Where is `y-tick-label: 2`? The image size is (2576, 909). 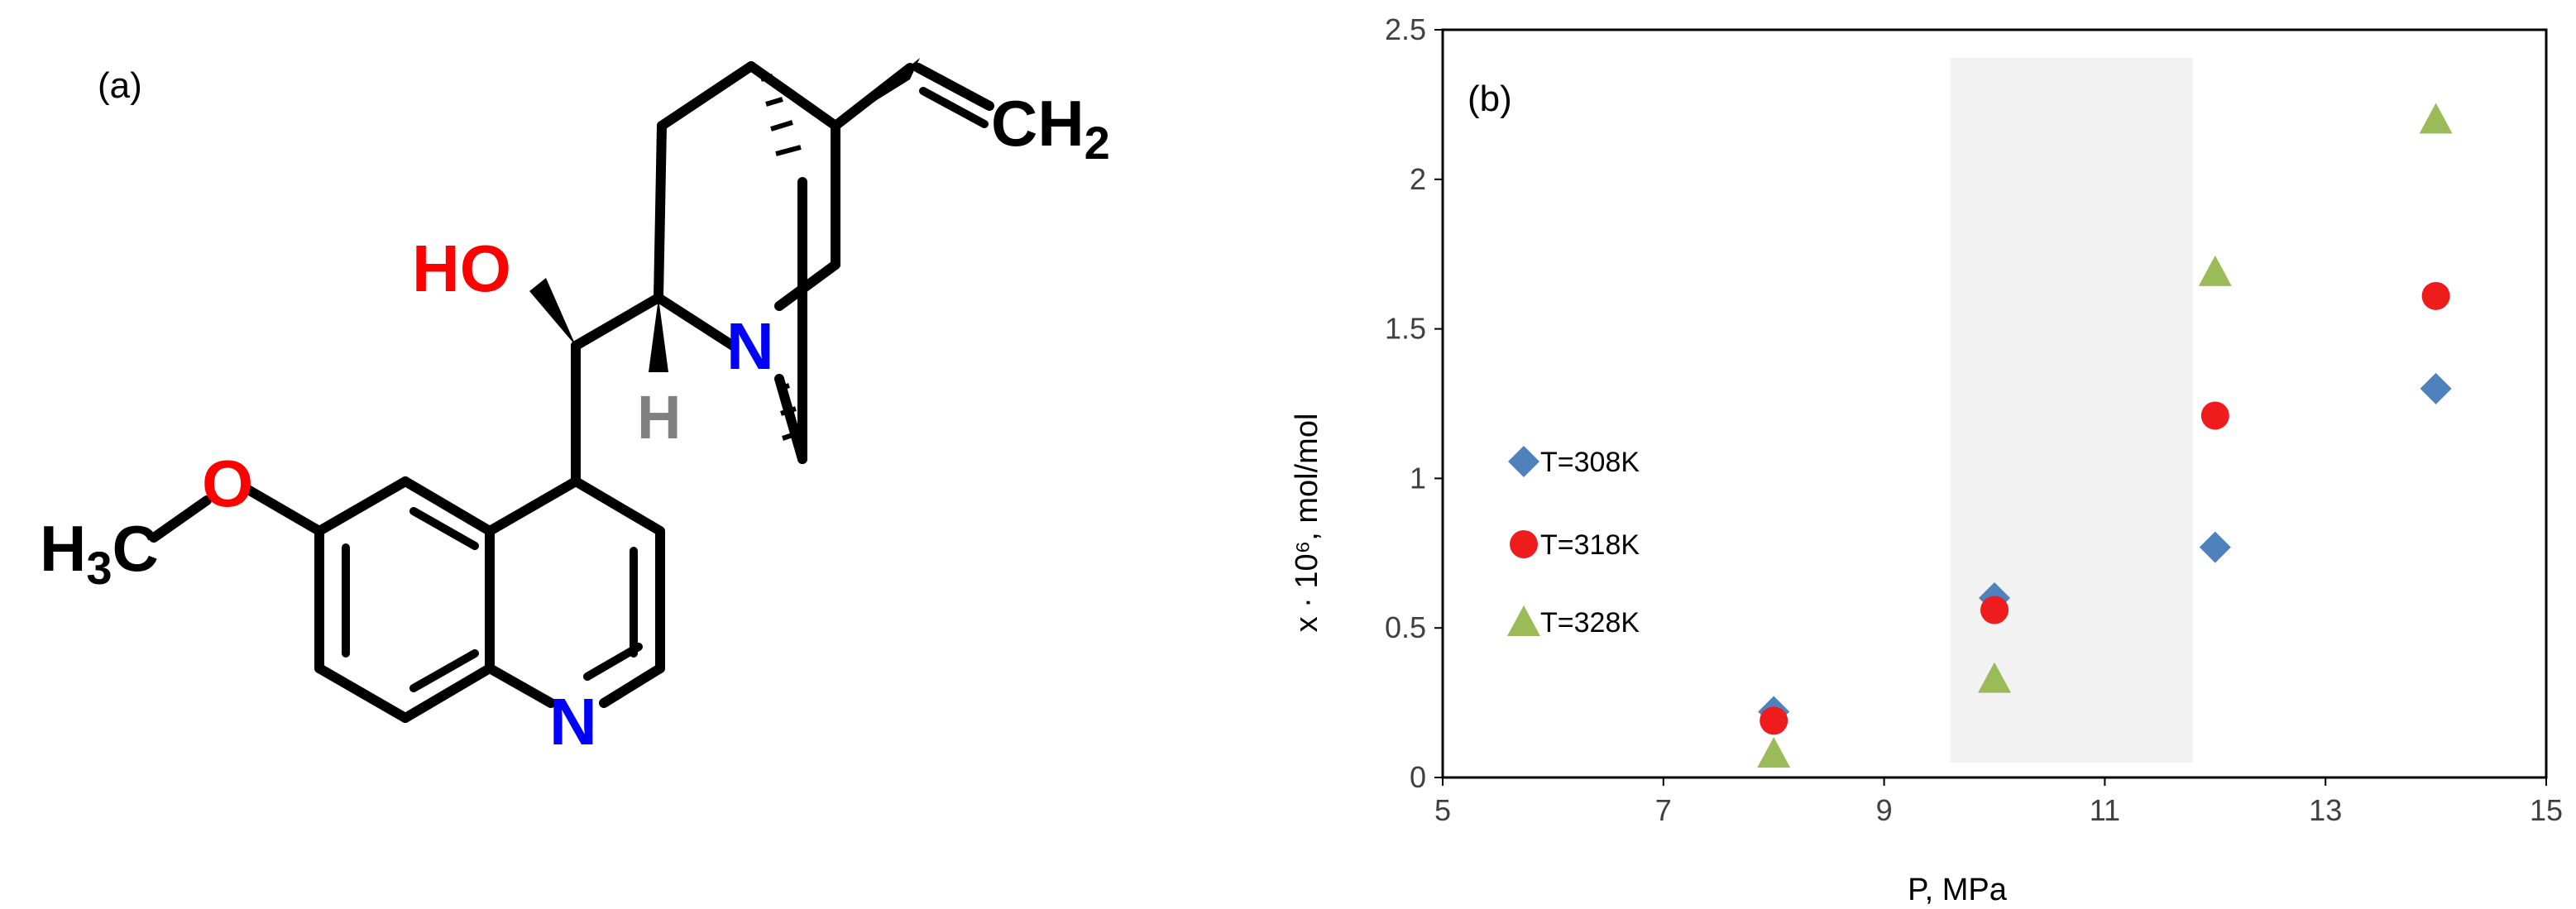
y-tick-label: 2 is located at coordinates (1418, 179).